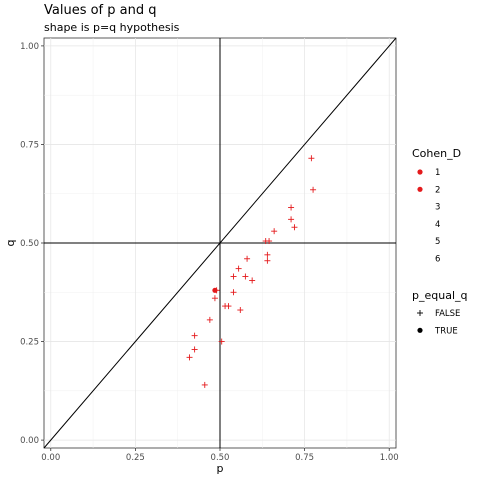  I want to click on legend-color-label: 3, so click(437, 208).